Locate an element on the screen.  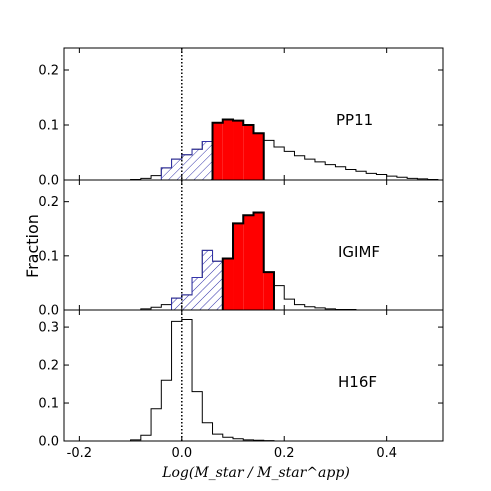
panel-label: PP11 is located at coordinates (354, 120).